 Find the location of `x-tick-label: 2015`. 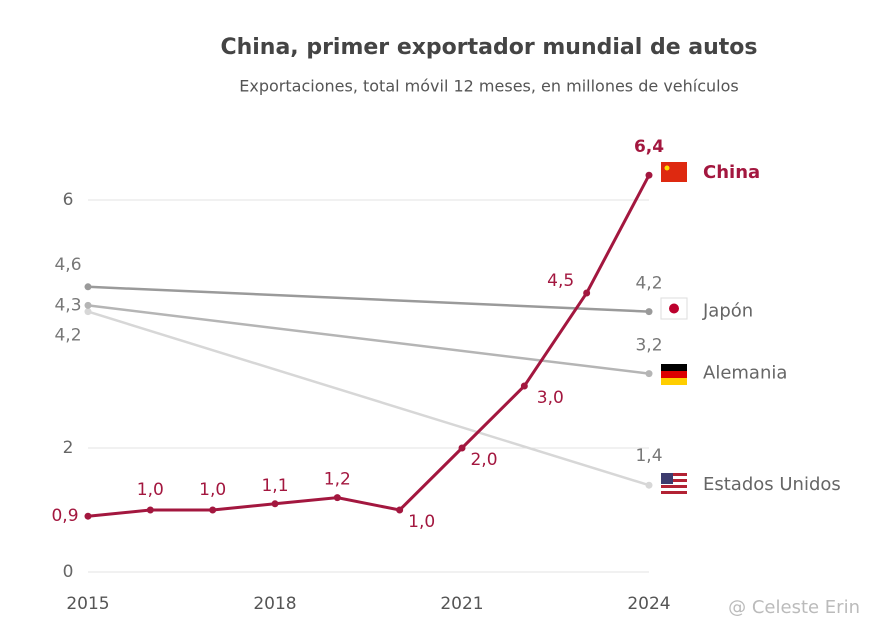

x-tick-label: 2015 is located at coordinates (87, 604).